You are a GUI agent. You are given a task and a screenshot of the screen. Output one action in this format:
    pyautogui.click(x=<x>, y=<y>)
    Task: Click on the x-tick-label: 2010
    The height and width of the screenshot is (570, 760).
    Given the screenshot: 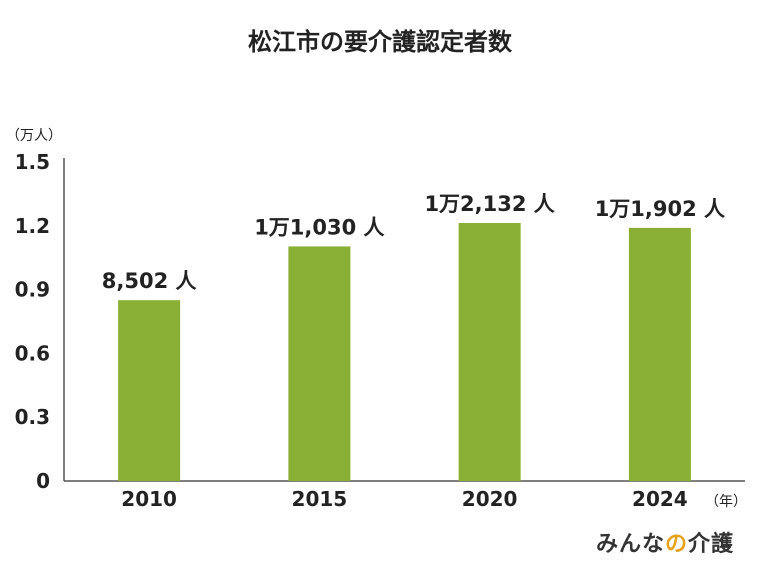 What is the action you would take?
    pyautogui.click(x=149, y=499)
    